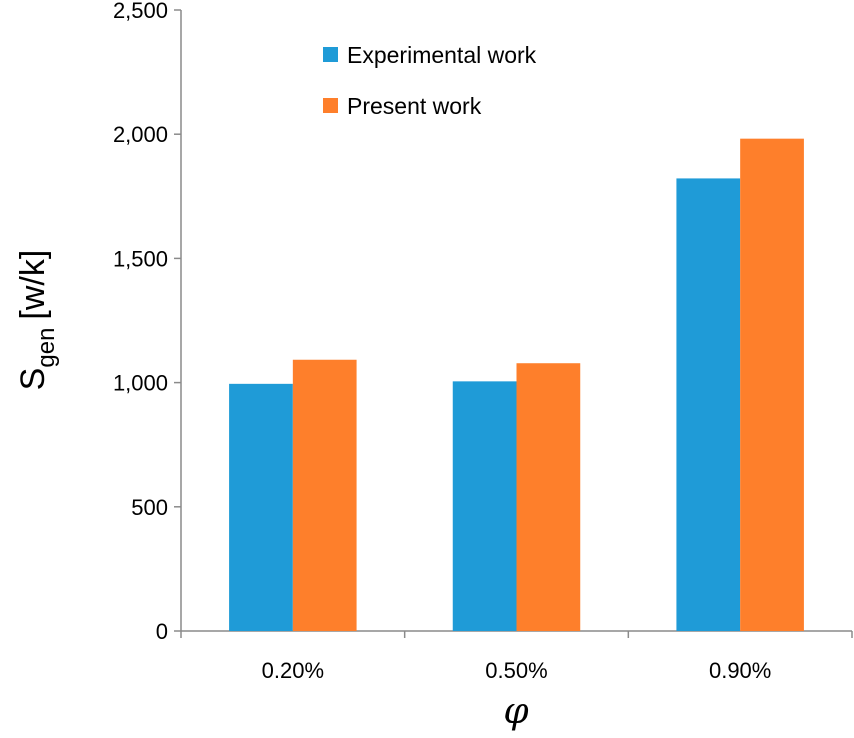 Image resolution: width=854 pixels, height=738 pixels. Describe the element at coordinates (740, 670) in the screenshot. I see `x-tick-label: 0.90%` at that location.